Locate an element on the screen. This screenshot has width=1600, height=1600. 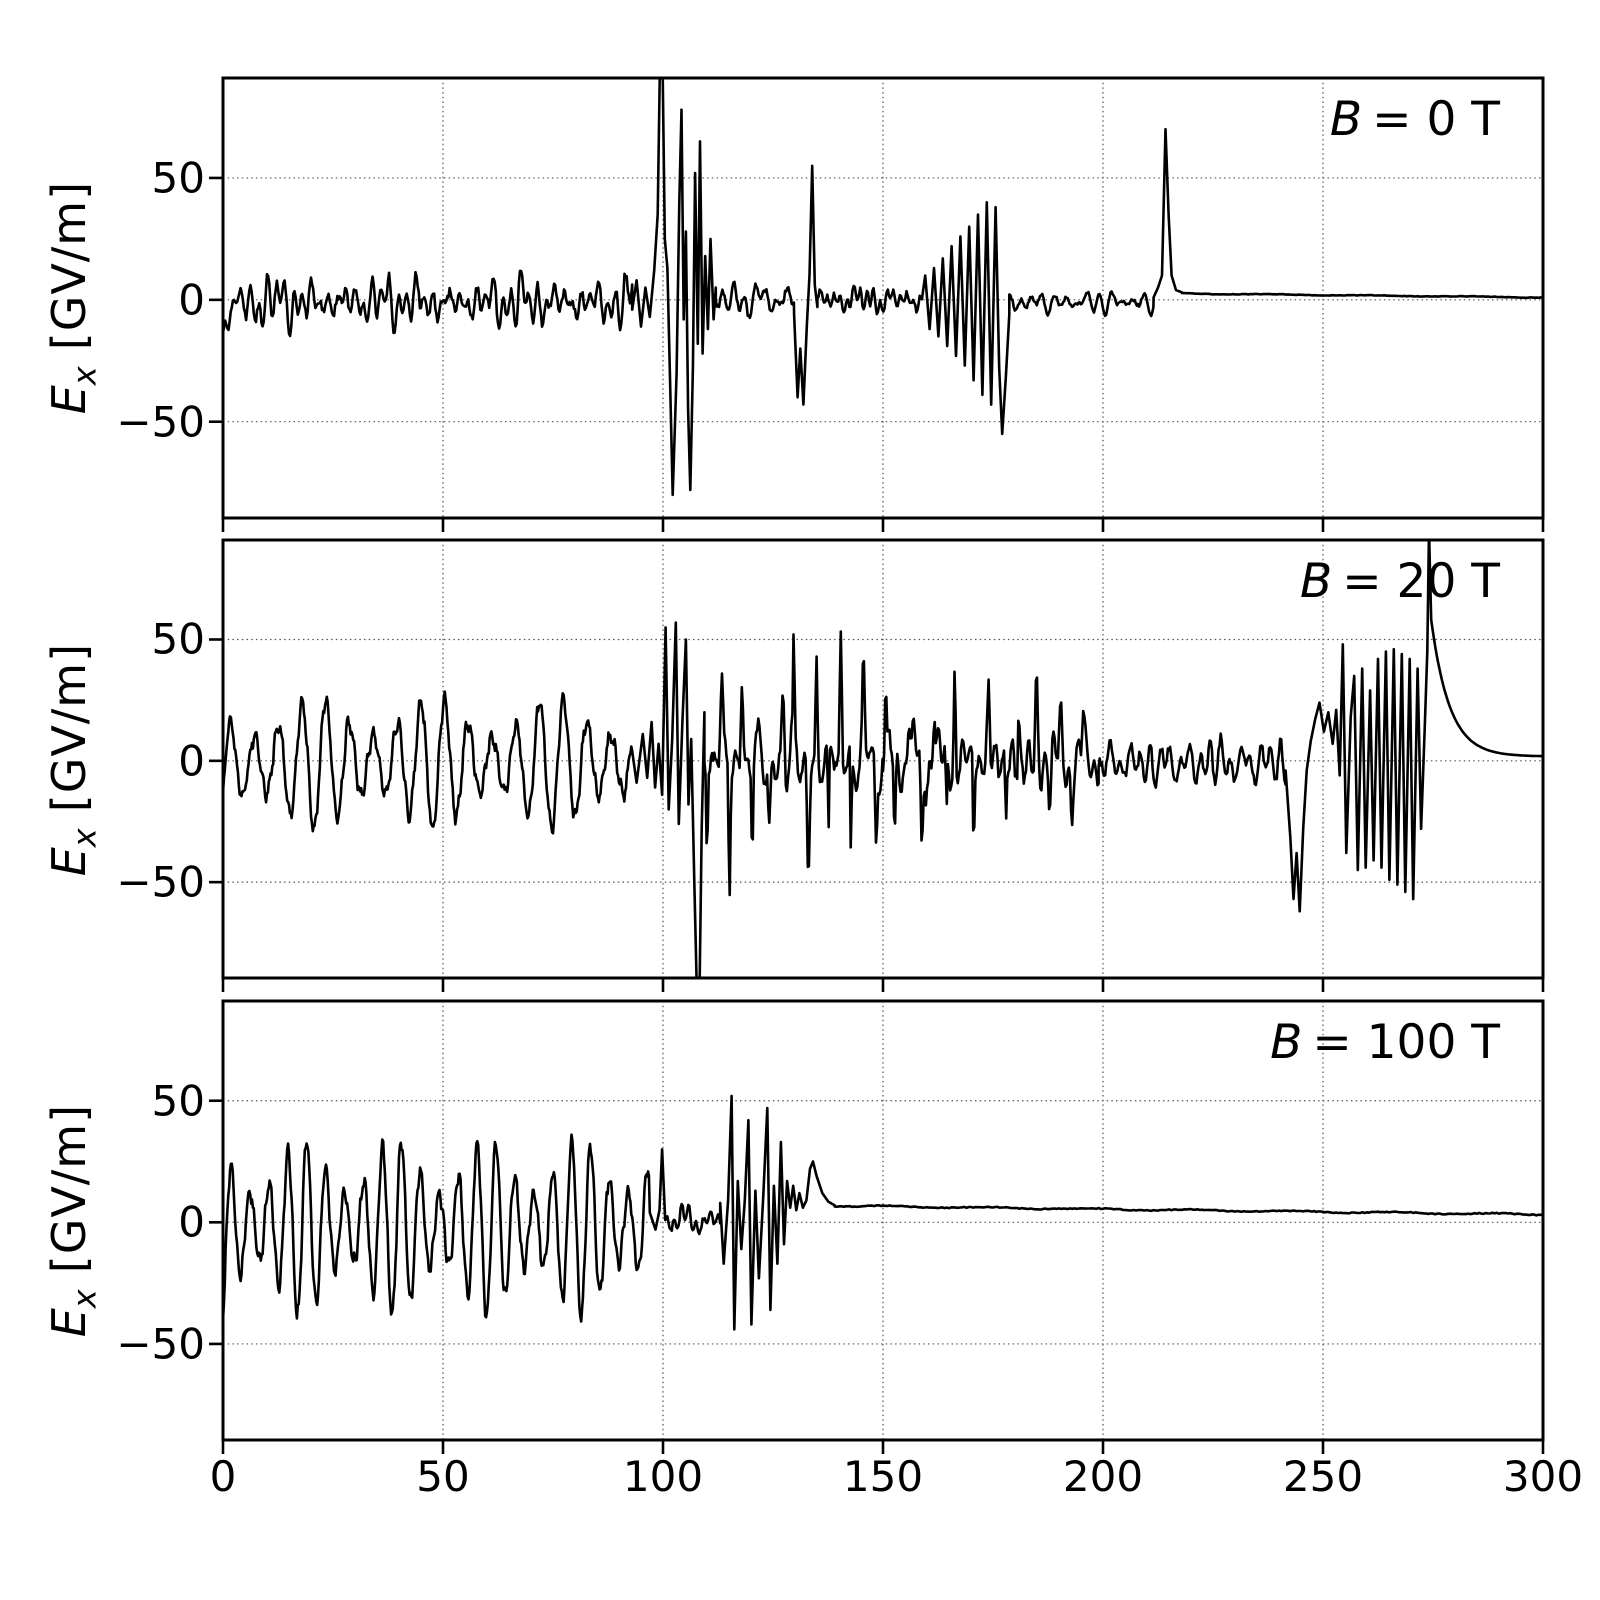
panel-label-b100: B = 100 T is located at coordinates (1385, 1042).